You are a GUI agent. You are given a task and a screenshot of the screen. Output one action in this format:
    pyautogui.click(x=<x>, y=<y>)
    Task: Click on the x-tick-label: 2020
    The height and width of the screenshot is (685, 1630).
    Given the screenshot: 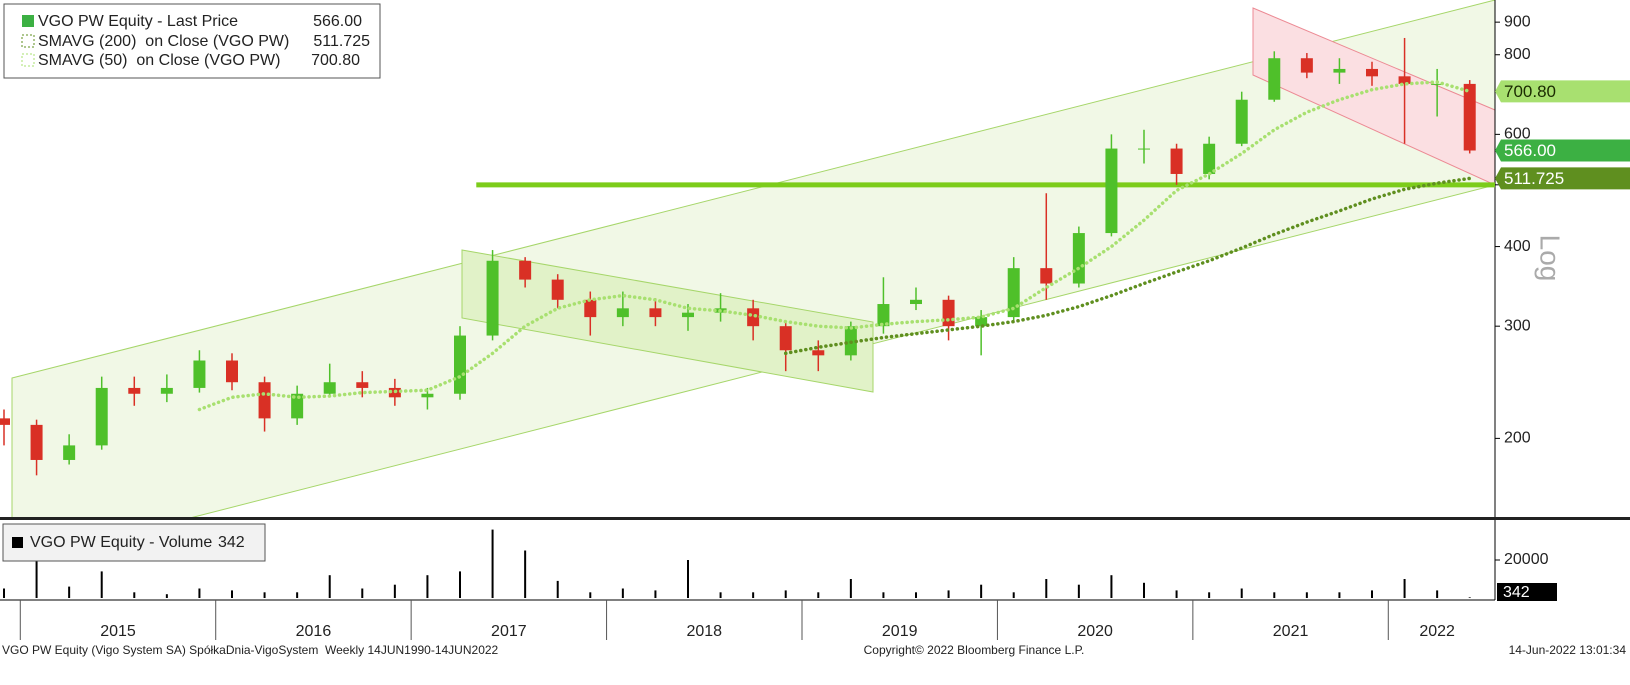 What is the action you would take?
    pyautogui.click(x=1095, y=631)
    